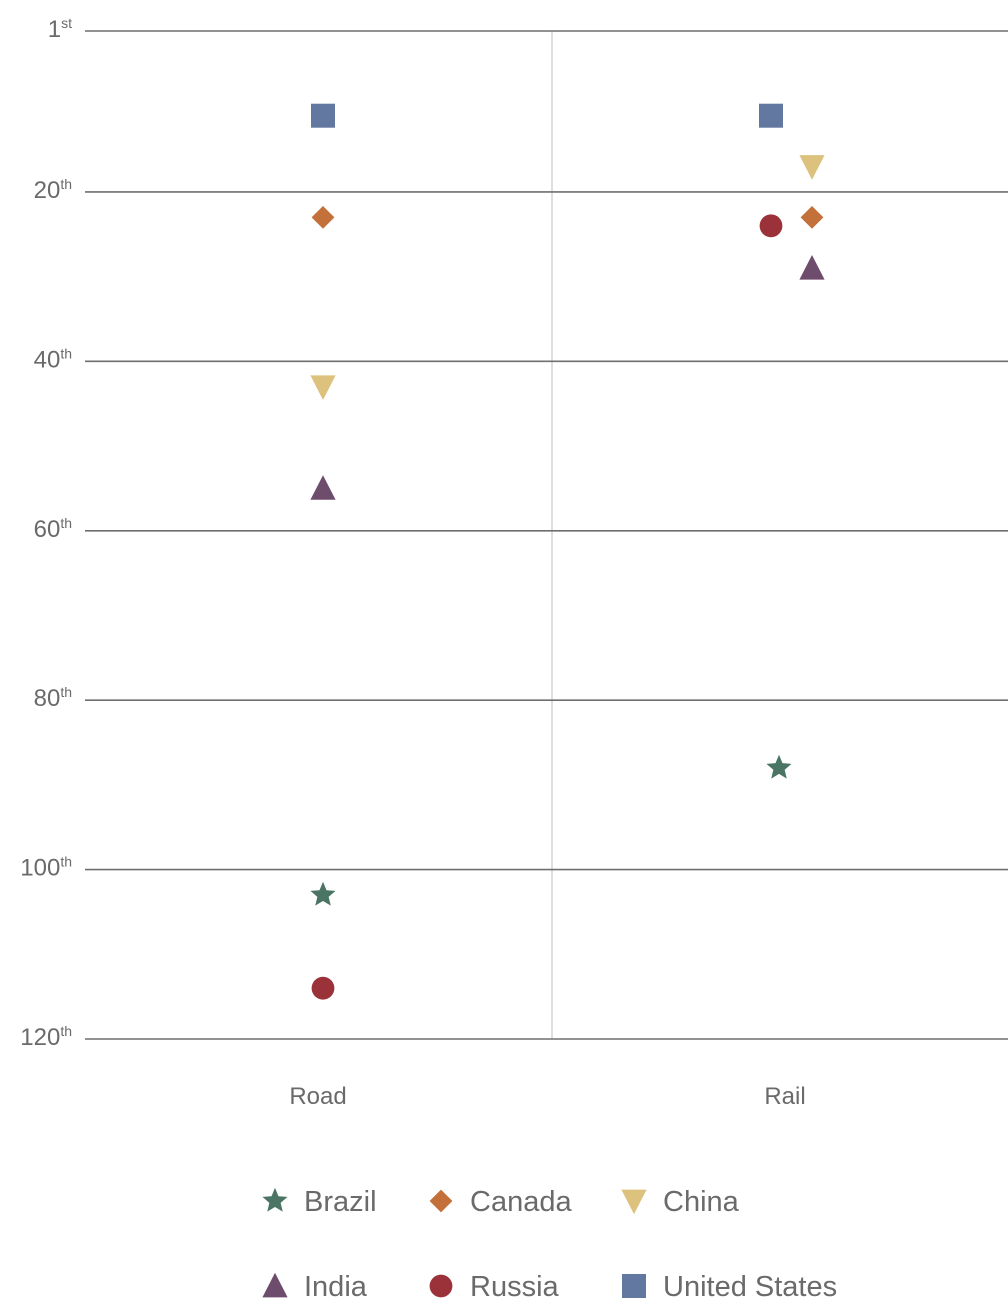 The height and width of the screenshot is (1300, 1008). I want to click on y-tick-label: 60th, so click(53, 529).